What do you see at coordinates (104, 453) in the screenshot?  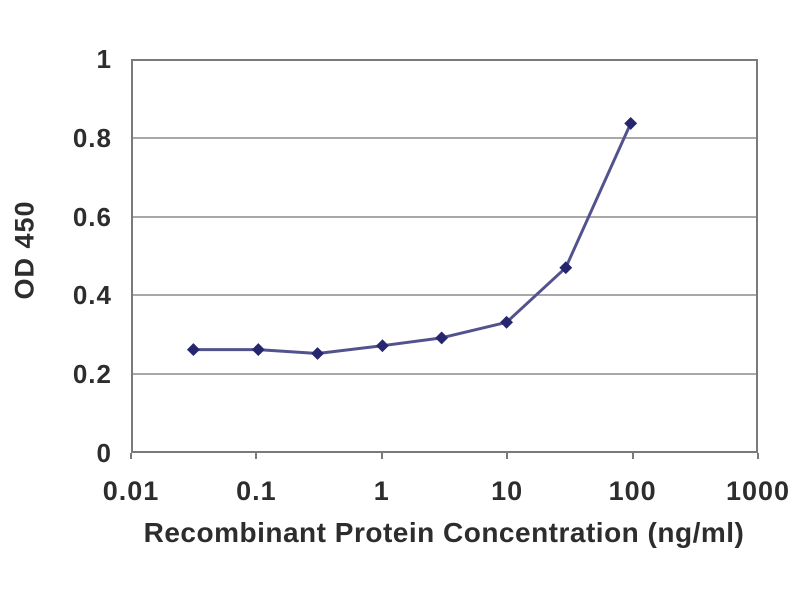 I see `y-tick-label: 0` at bounding box center [104, 453].